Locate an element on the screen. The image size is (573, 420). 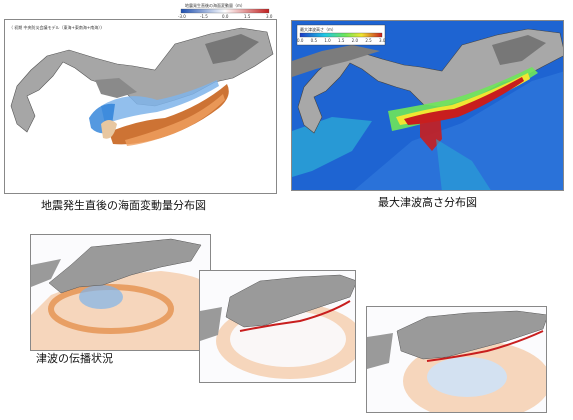
colorbar-tick-label: -1.5 is located at coordinates (204, 16).